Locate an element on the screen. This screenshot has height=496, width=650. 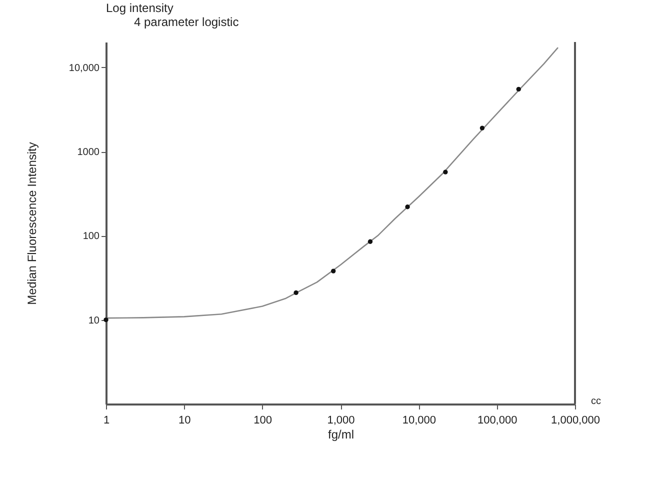
x-tick-label: 10,000 is located at coordinates (419, 420).